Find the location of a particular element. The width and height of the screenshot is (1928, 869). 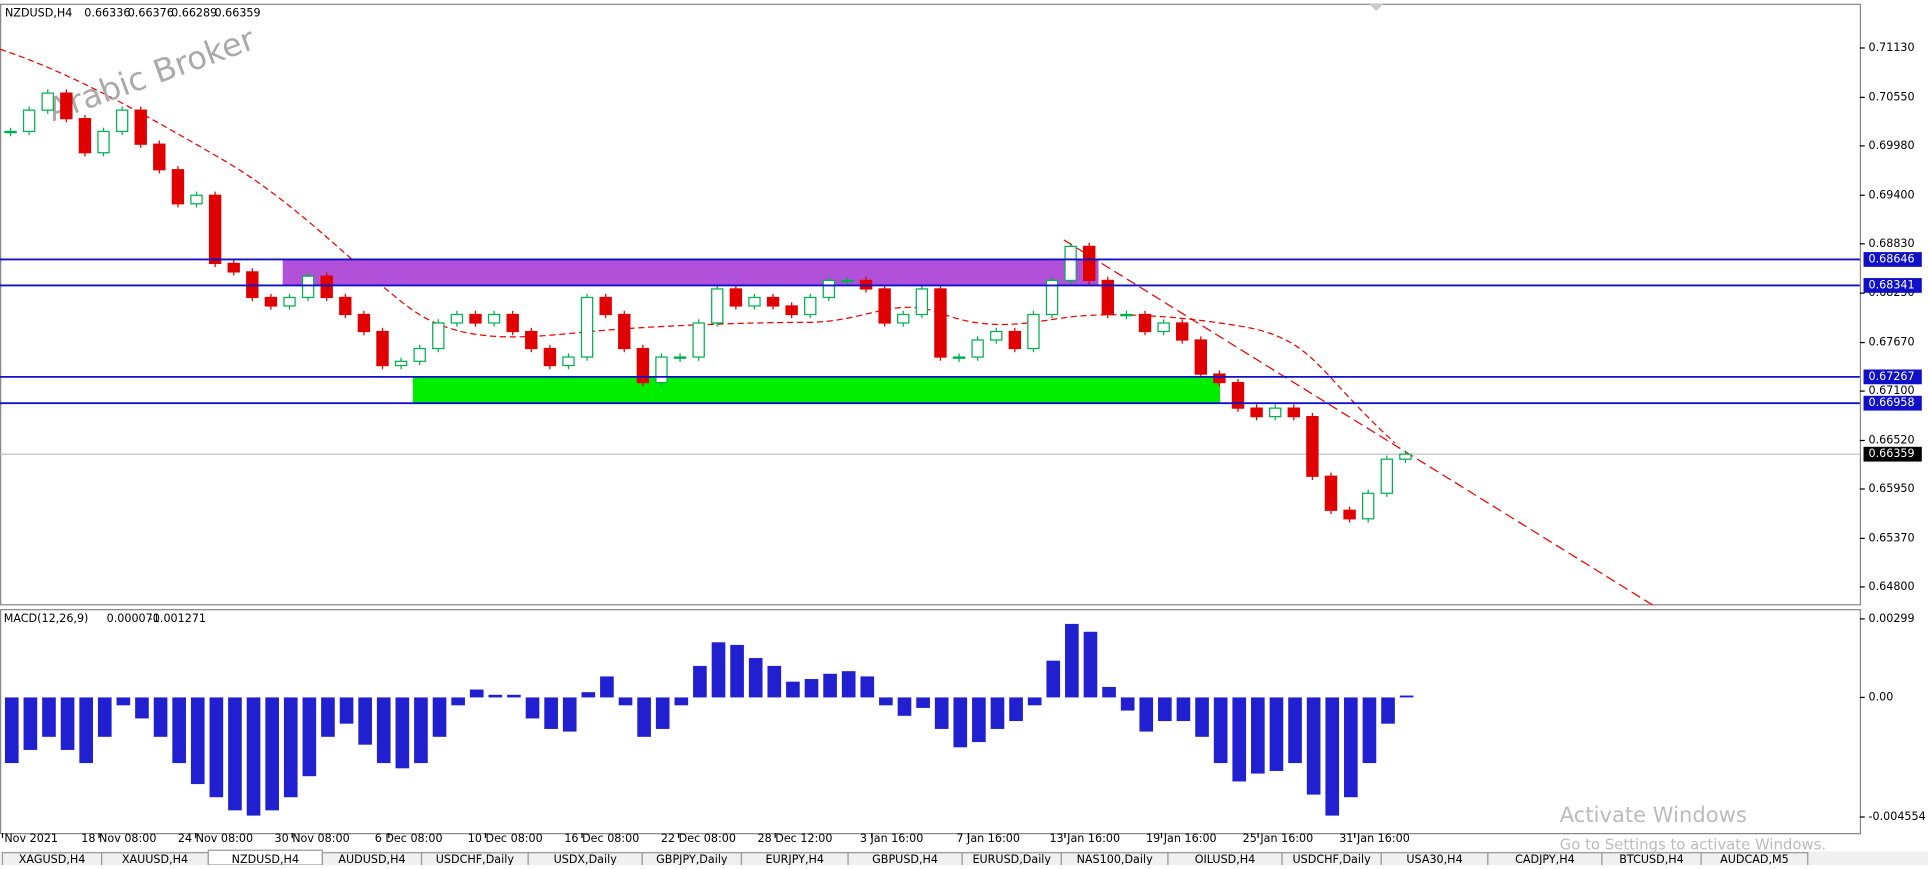

time-label: 12 Nov 2021 is located at coordinates (29, 838).